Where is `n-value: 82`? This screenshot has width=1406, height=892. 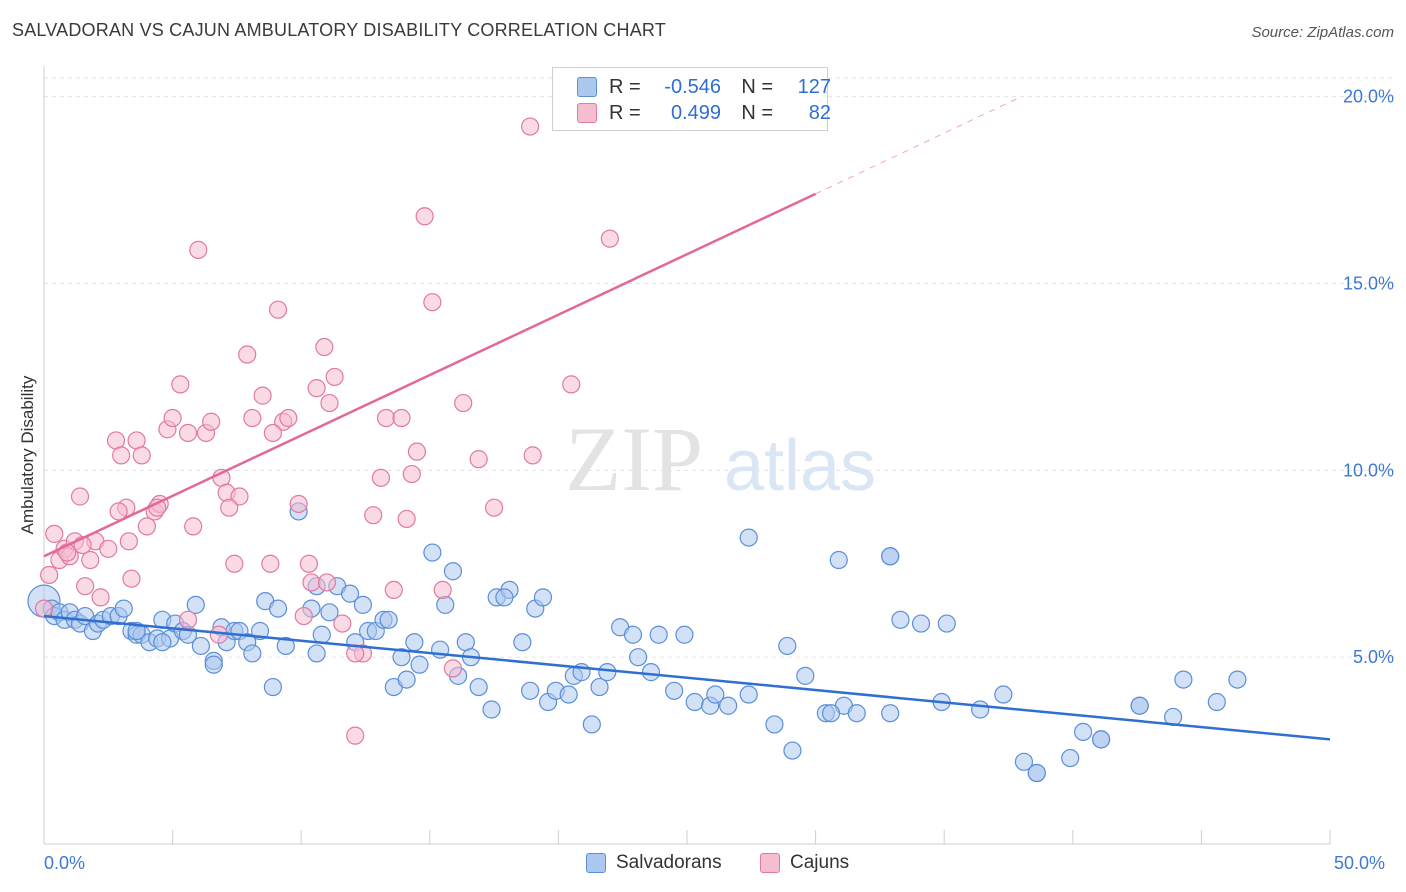
n-value: 82 is located at coordinates (819, 112).